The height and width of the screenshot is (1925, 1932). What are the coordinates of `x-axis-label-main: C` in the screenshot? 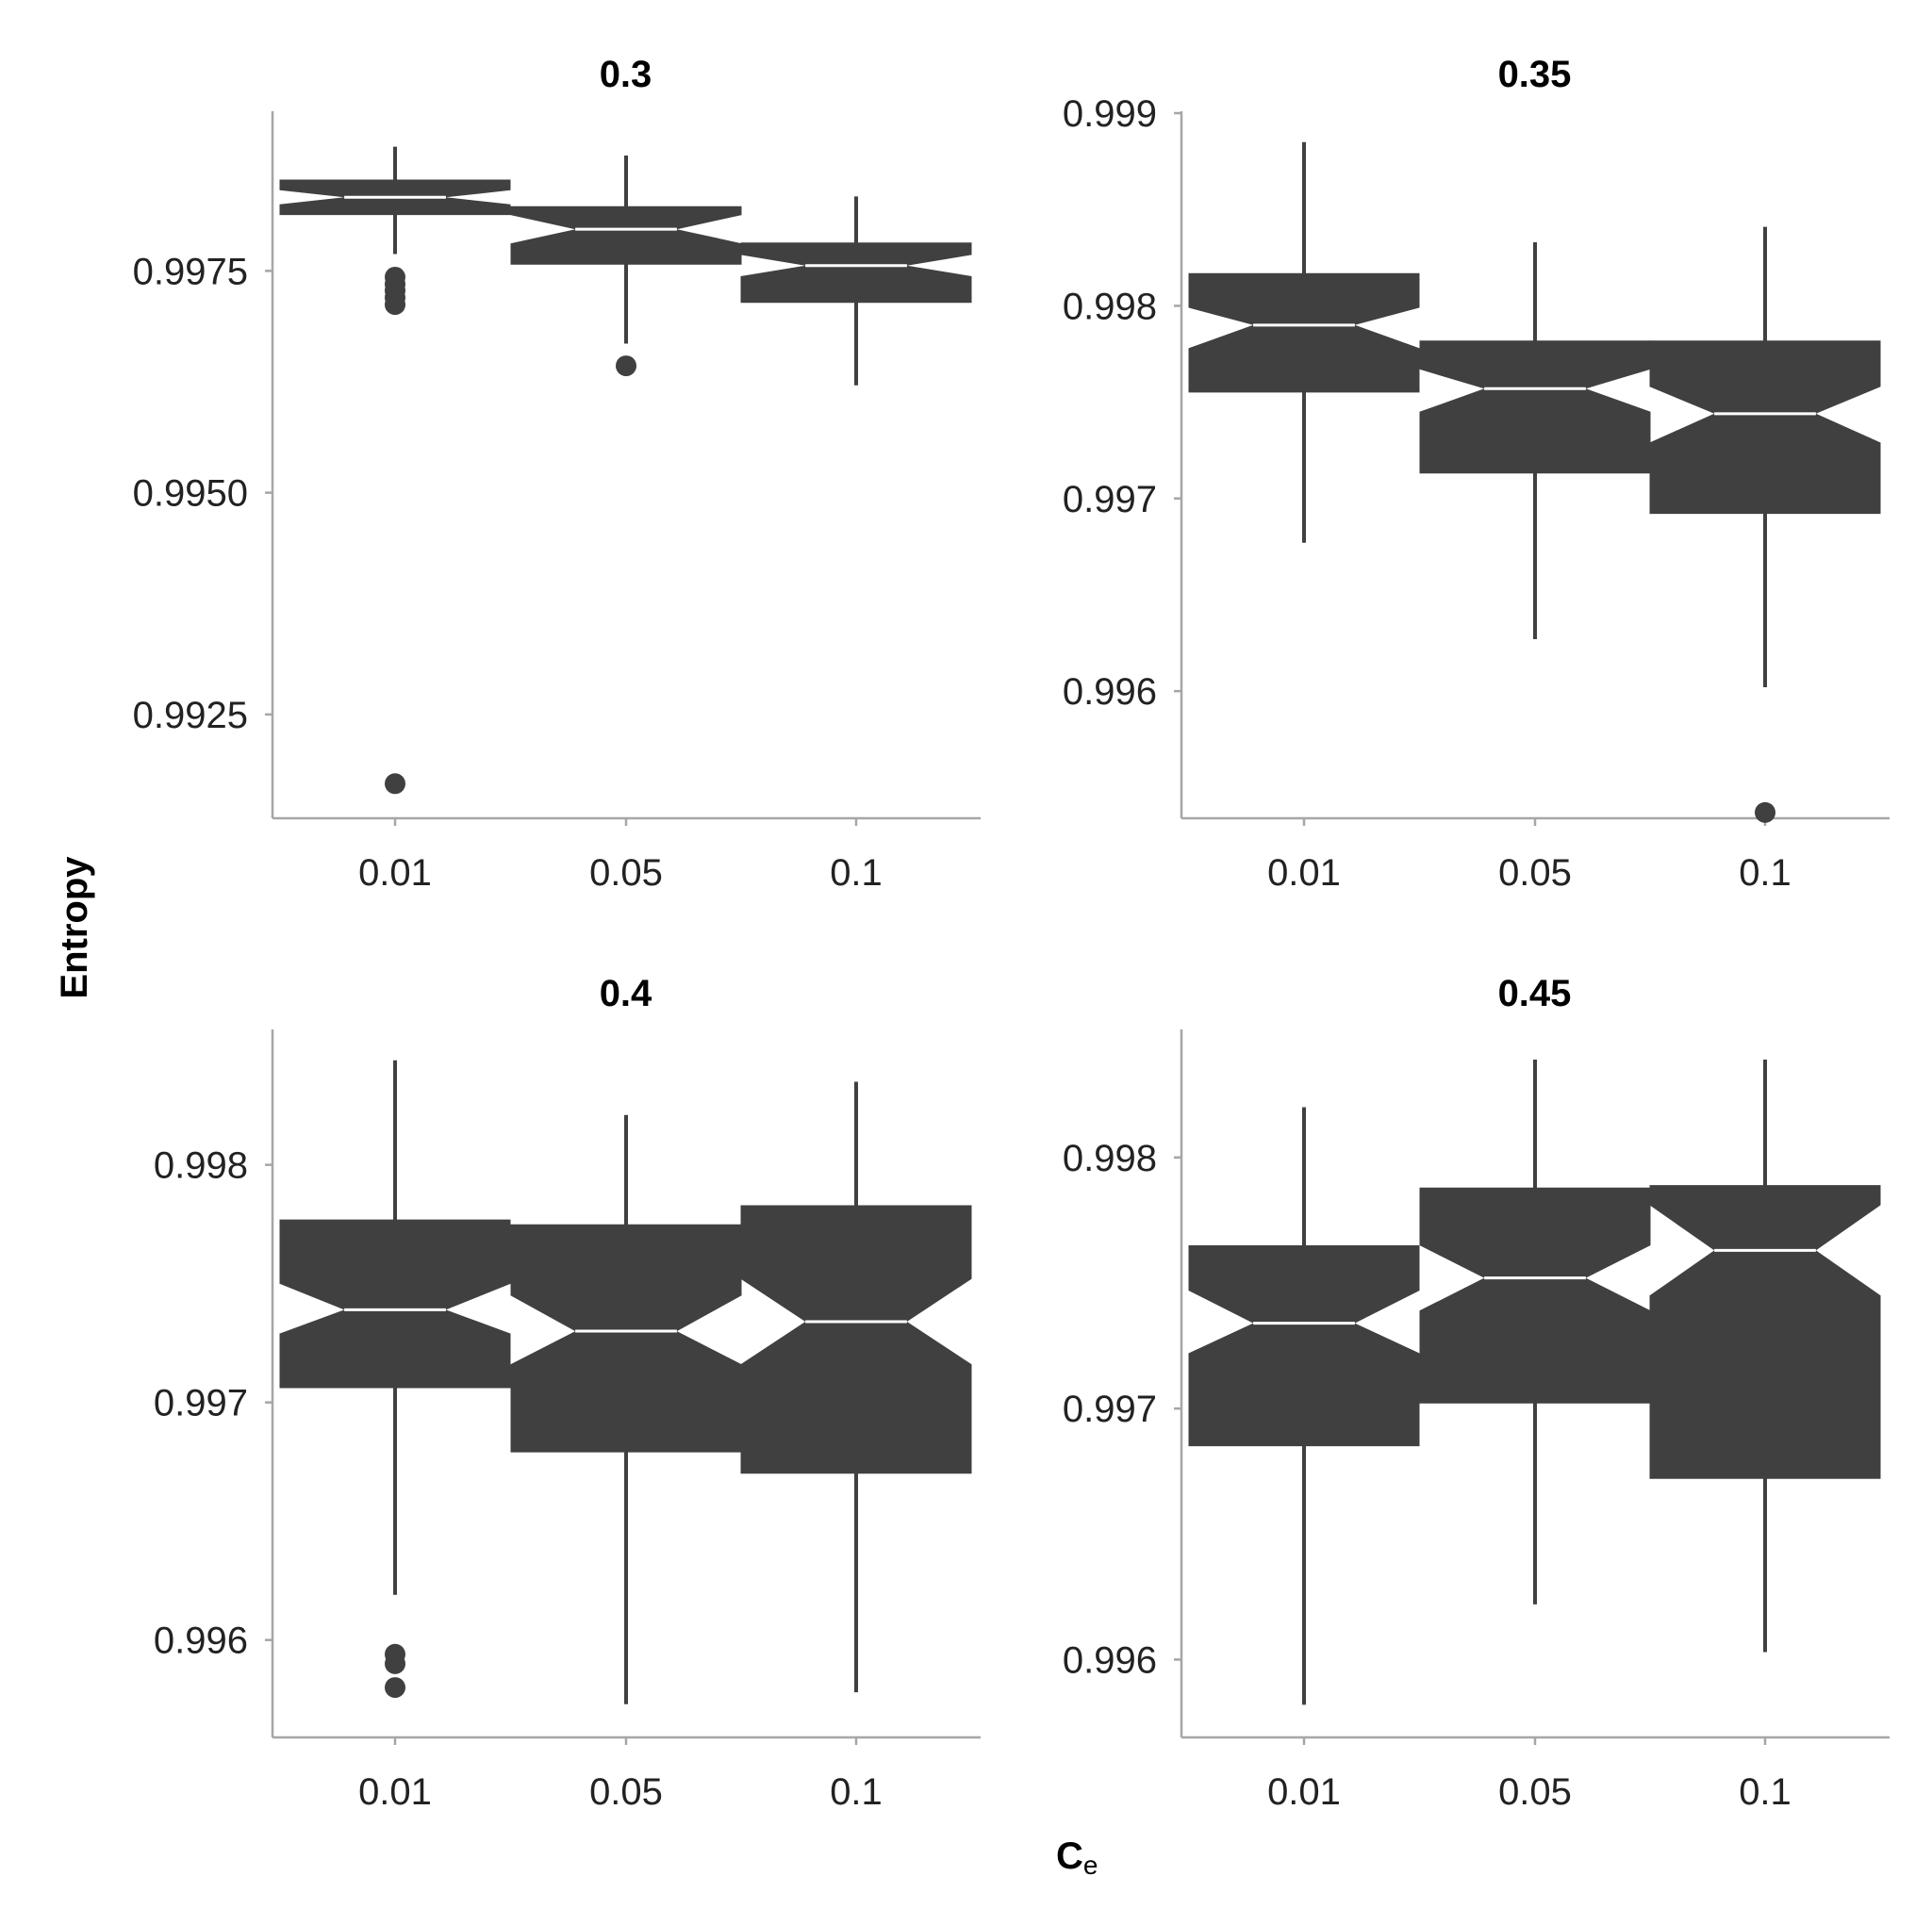 It's located at (1069, 1856).